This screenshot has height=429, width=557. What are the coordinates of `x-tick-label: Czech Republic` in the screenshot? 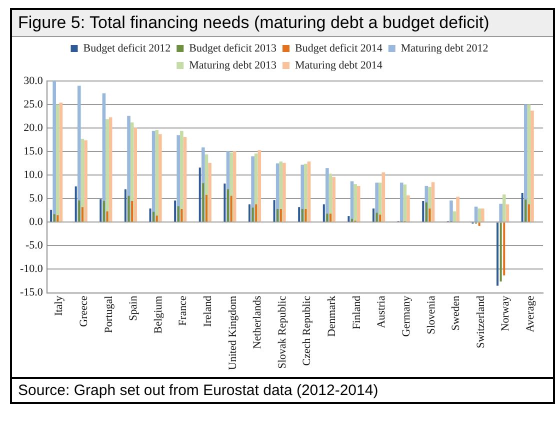 It's located at (307, 331).